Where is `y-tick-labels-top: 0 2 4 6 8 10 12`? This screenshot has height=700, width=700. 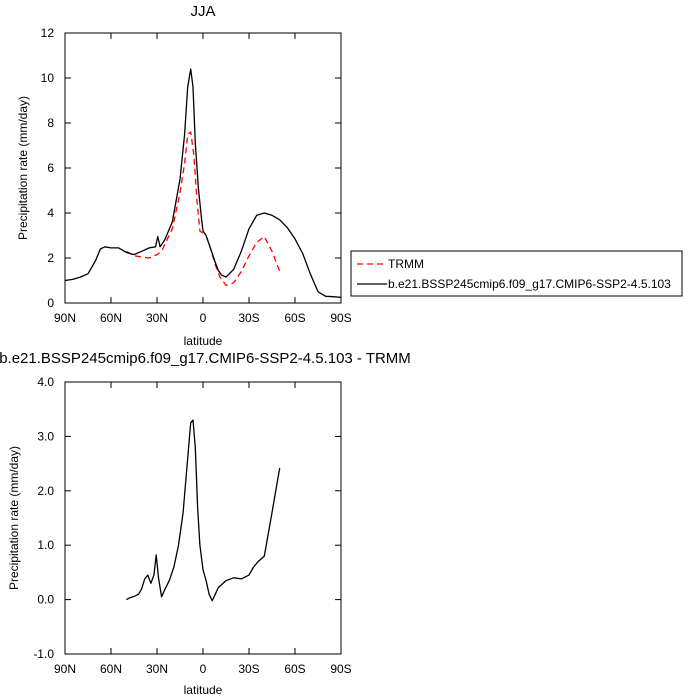
y-tick-labels-top: 0 2 4 6 8 10 12 is located at coordinates (48, 168).